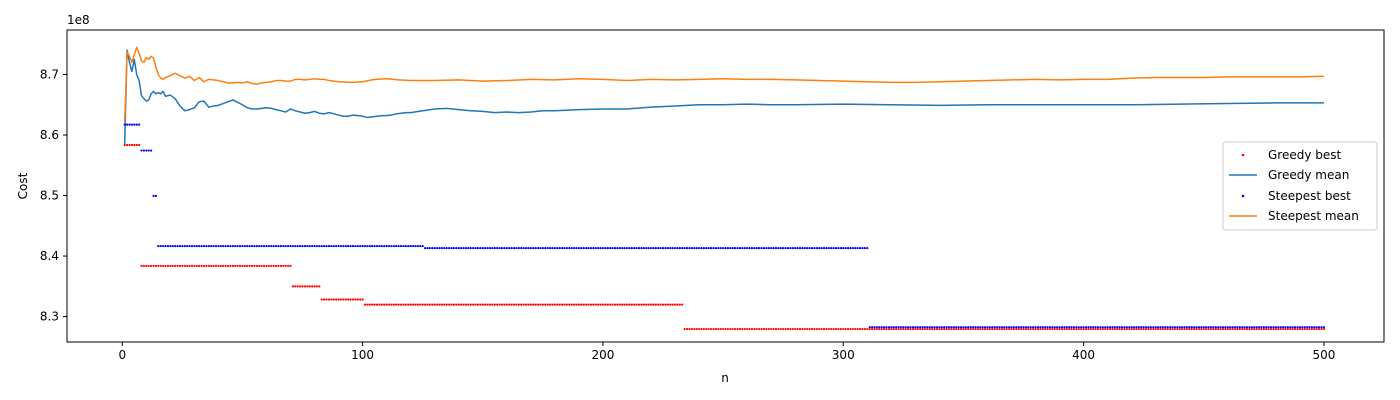 The height and width of the screenshot is (400, 1400). I want to click on y-tick-label: 8.4, so click(49, 256).